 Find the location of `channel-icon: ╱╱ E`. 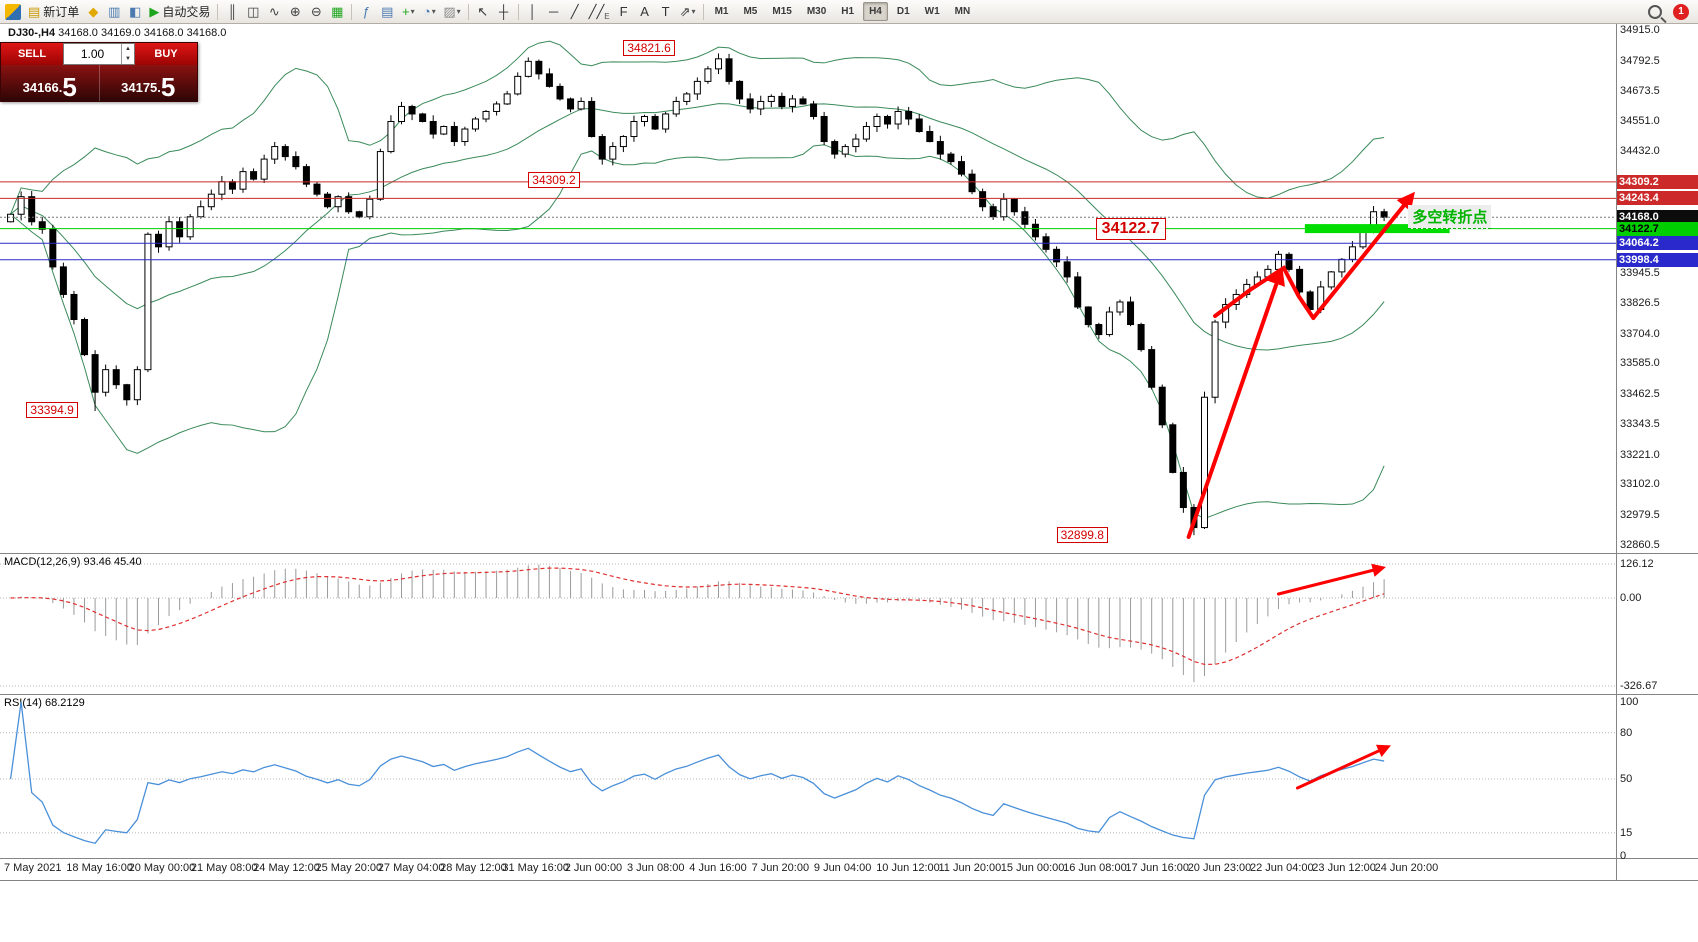

channel-icon: ╱╱ E is located at coordinates (599, 12).